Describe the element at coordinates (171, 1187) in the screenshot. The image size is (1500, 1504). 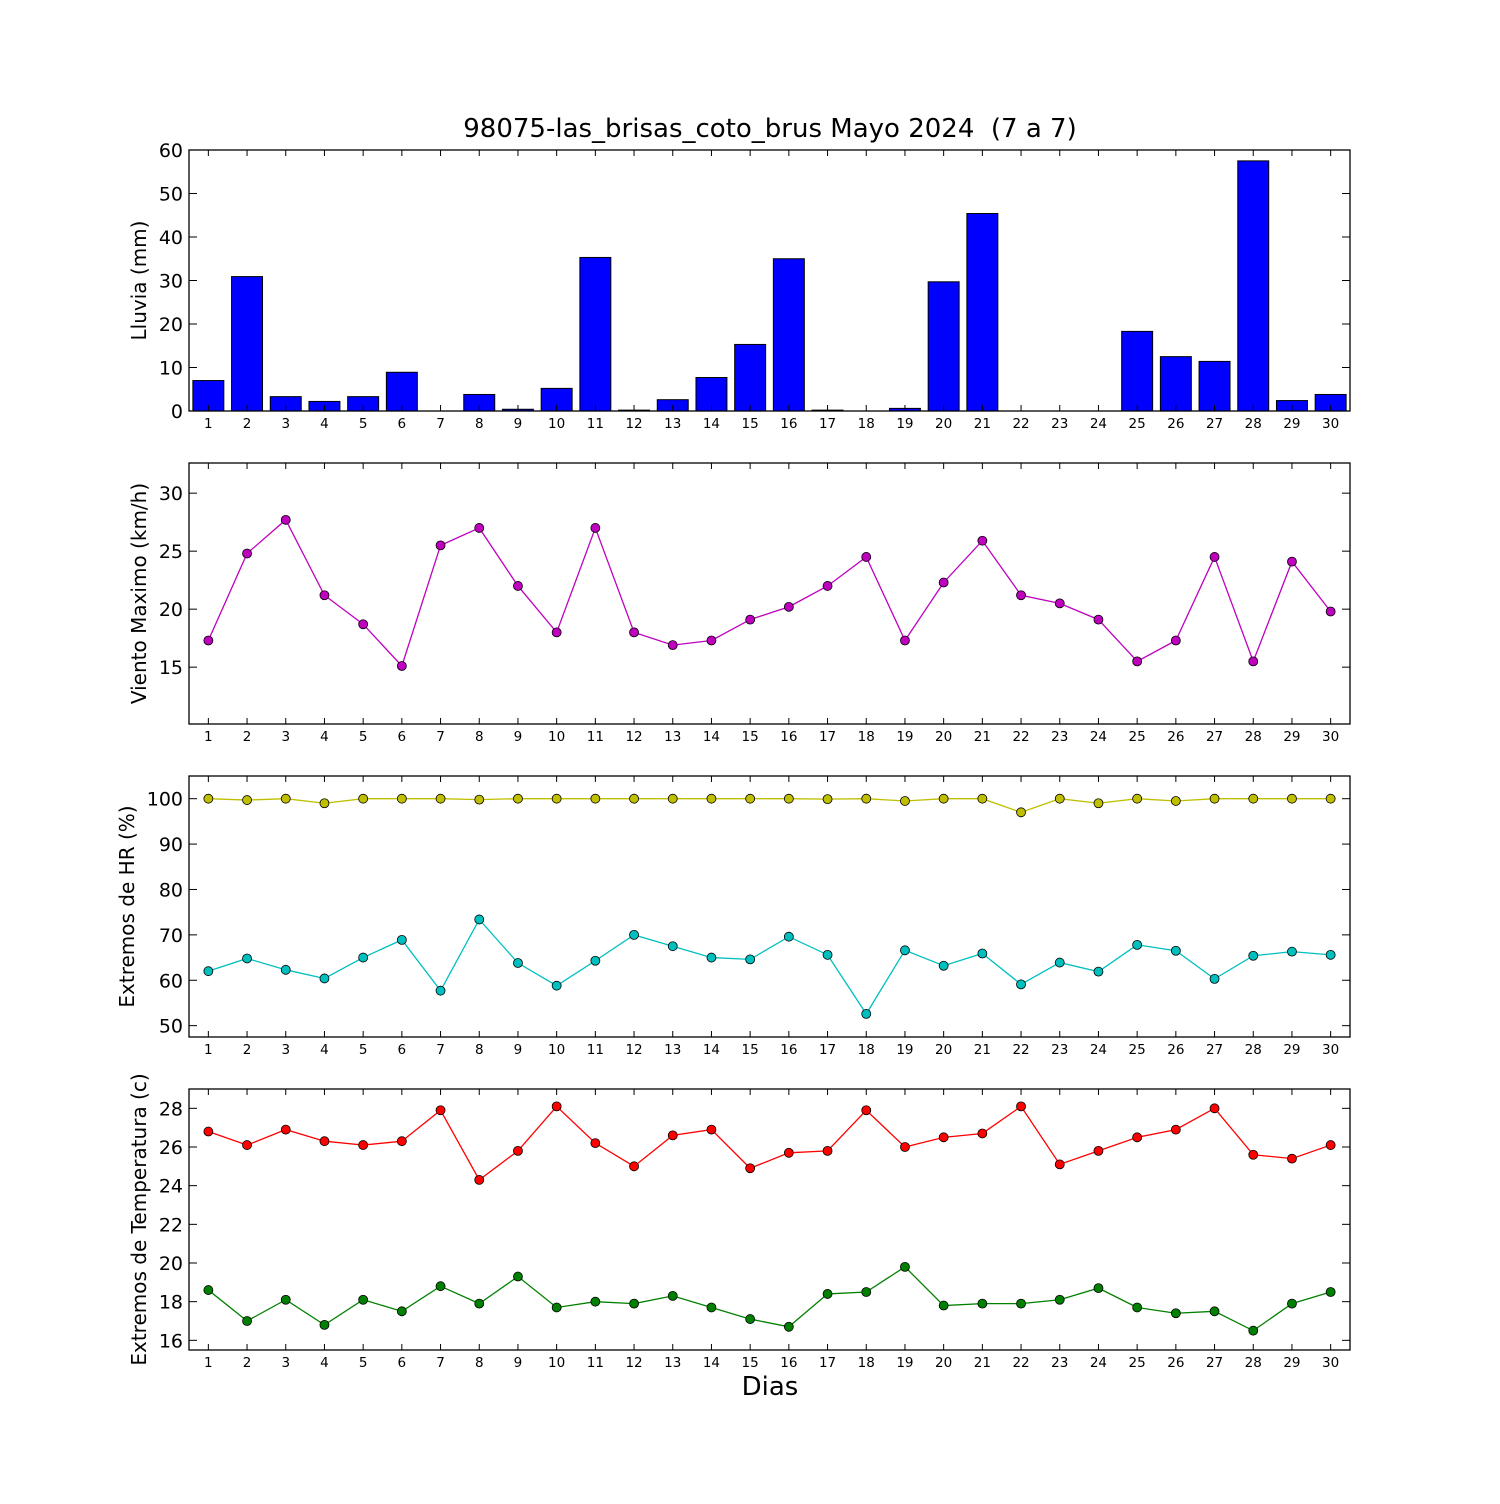
I see `y-tick-label: 24` at that location.